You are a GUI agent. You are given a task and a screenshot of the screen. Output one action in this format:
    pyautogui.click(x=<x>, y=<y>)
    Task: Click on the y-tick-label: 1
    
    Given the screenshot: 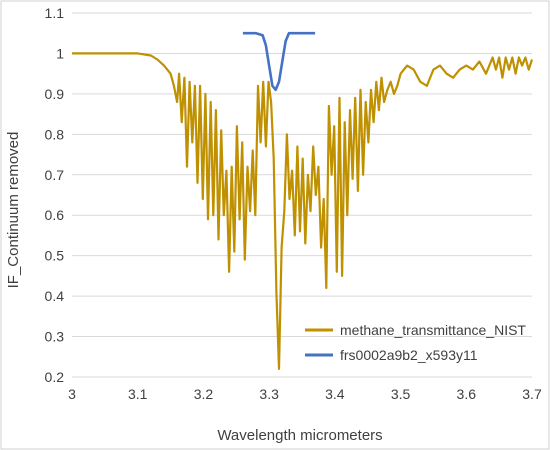 What is the action you would take?
    pyautogui.click(x=60, y=53)
    